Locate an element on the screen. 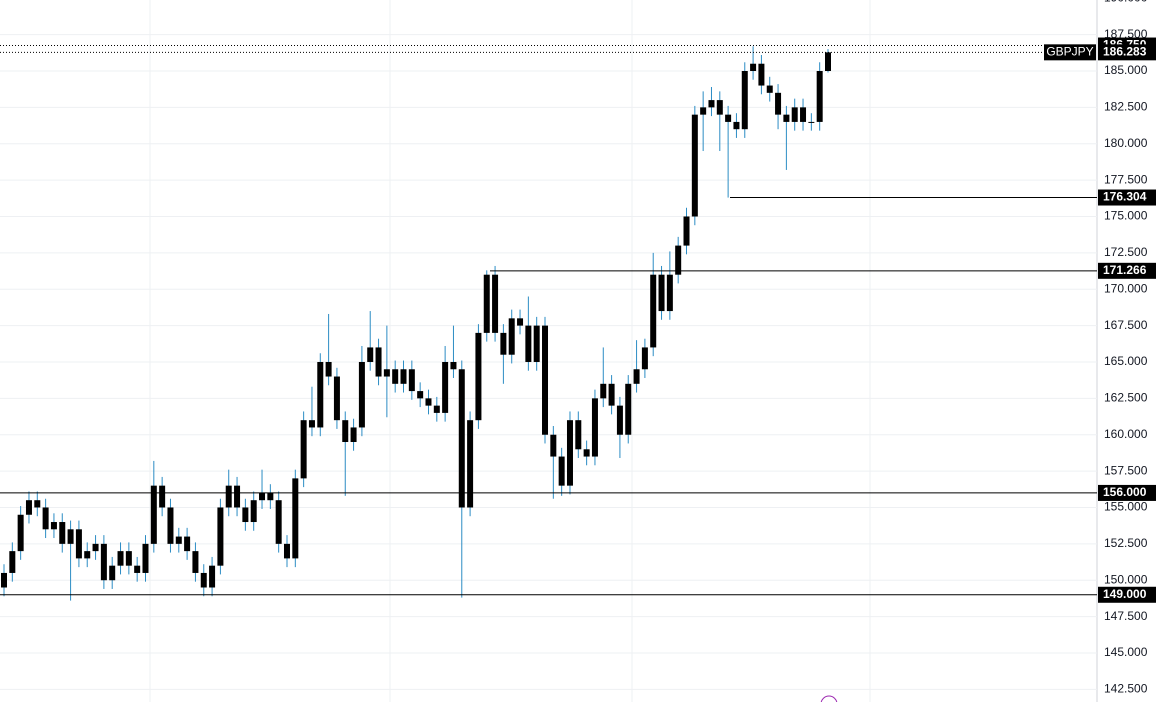  y-tick-label: 175.000 is located at coordinates (1126, 216).